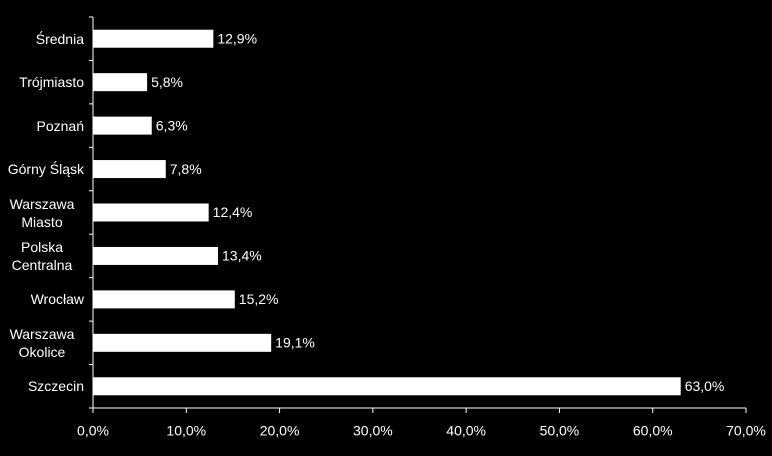 Image resolution: width=772 pixels, height=456 pixels. What do you see at coordinates (653, 431) in the screenshot?
I see `x-tick-label: 60,0%` at bounding box center [653, 431].